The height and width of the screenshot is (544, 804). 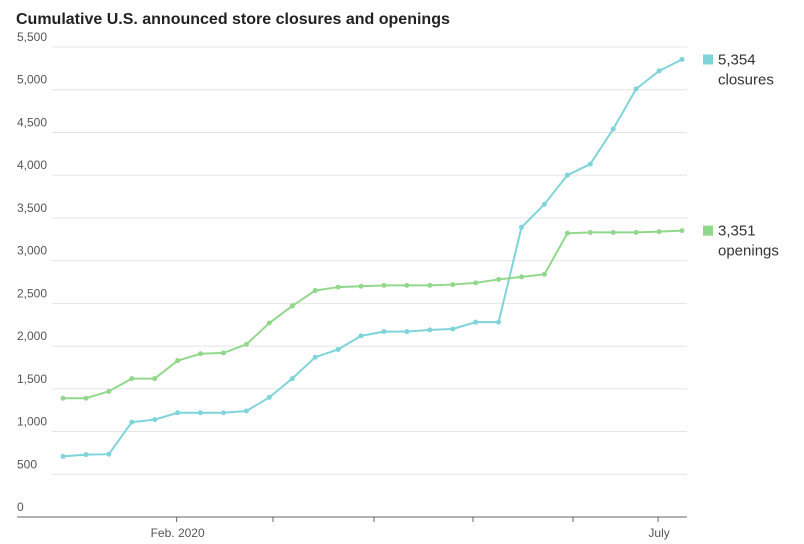 I want to click on y-tick-label: 2,000, so click(x=32, y=336).